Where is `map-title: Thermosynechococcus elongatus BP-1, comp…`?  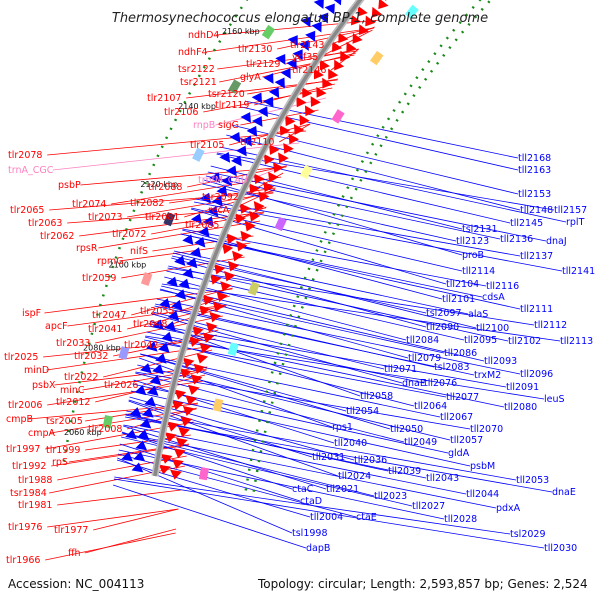
map-title: Thermosynechococcus elongatus BP-1, comp… is located at coordinates (300, 18).